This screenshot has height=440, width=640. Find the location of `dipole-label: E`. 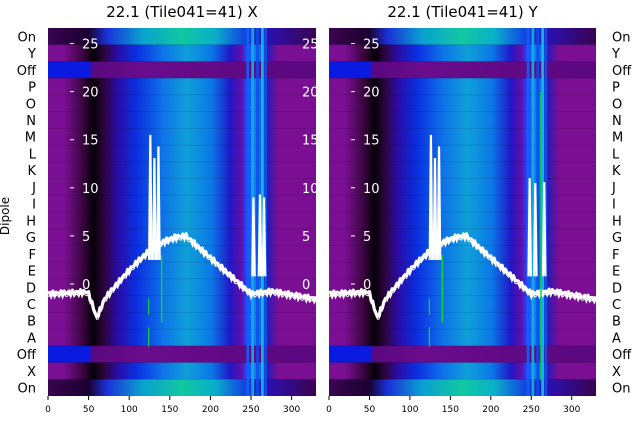

dipole-label: E is located at coordinates (32, 272).